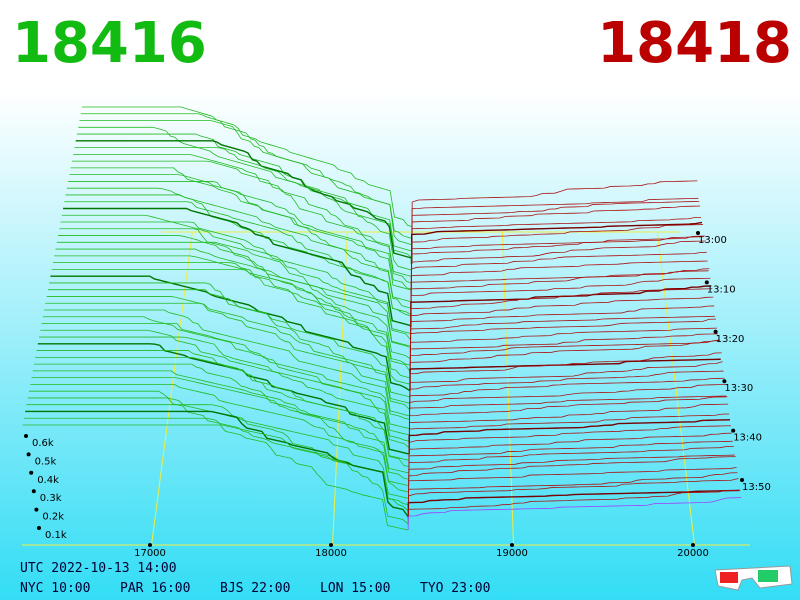 This screenshot has height=600, width=800. Describe the element at coordinates (730, 339) in the screenshot. I see `time-label: 13:20` at that location.